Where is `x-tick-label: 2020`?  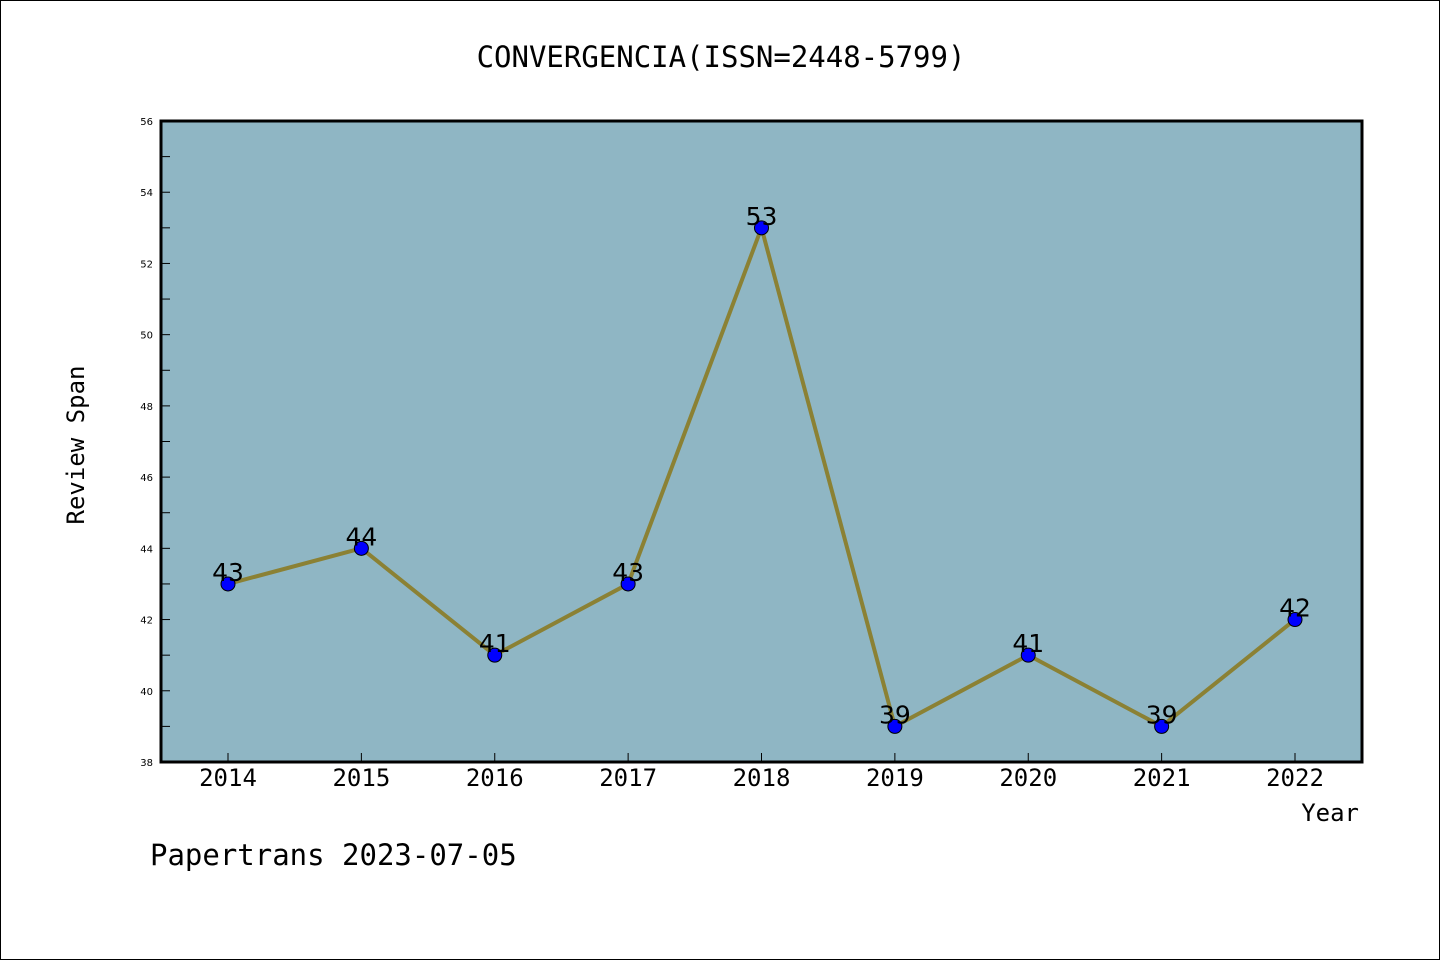
x-tick-label: 2020 is located at coordinates (1028, 778).